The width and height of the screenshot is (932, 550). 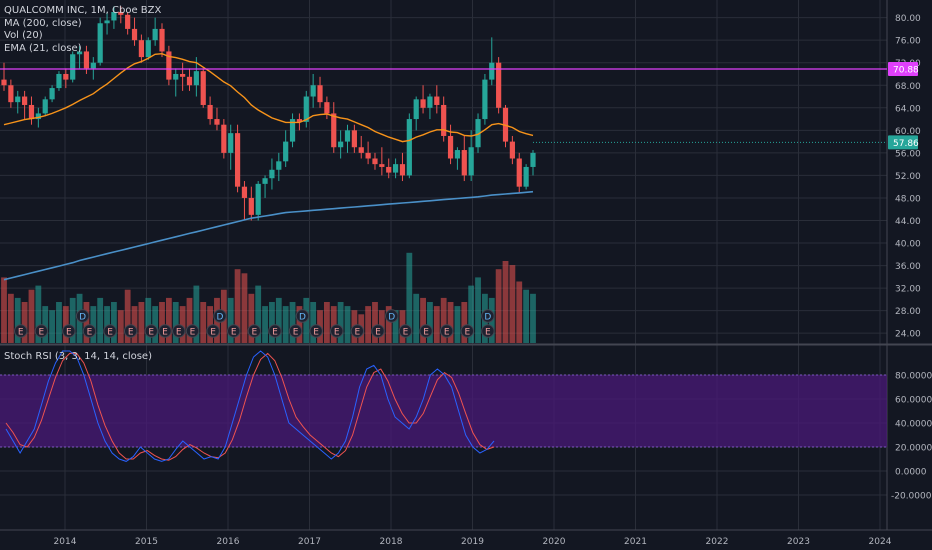 I want to click on ma-line, so click(x=268, y=235).